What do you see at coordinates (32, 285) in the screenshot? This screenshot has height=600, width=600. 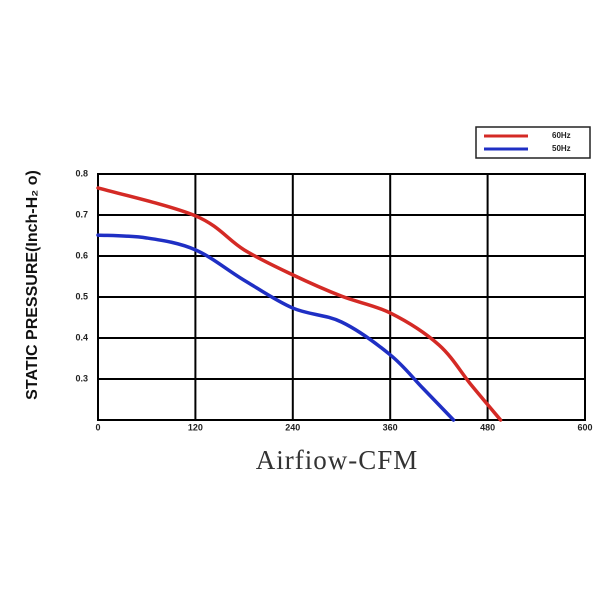 I see `y-axis-label: STATIC PRESSURE(Inch-H₂ o)` at bounding box center [32, 285].